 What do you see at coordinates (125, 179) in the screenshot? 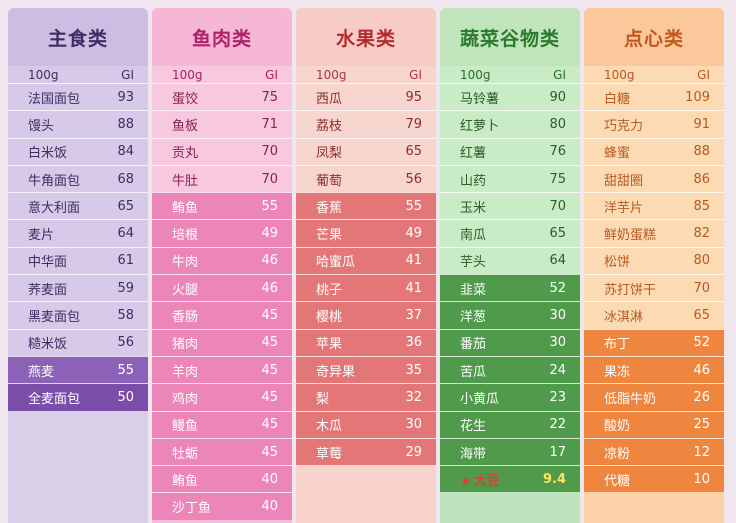
I see `gi-value: 68` at bounding box center [125, 179].